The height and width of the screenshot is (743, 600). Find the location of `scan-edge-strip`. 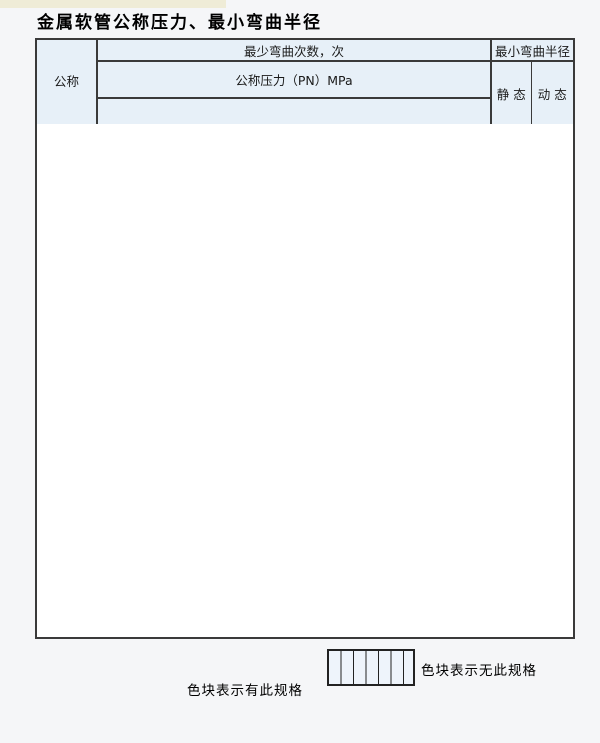

scan-edge-strip is located at coordinates (113, 4).